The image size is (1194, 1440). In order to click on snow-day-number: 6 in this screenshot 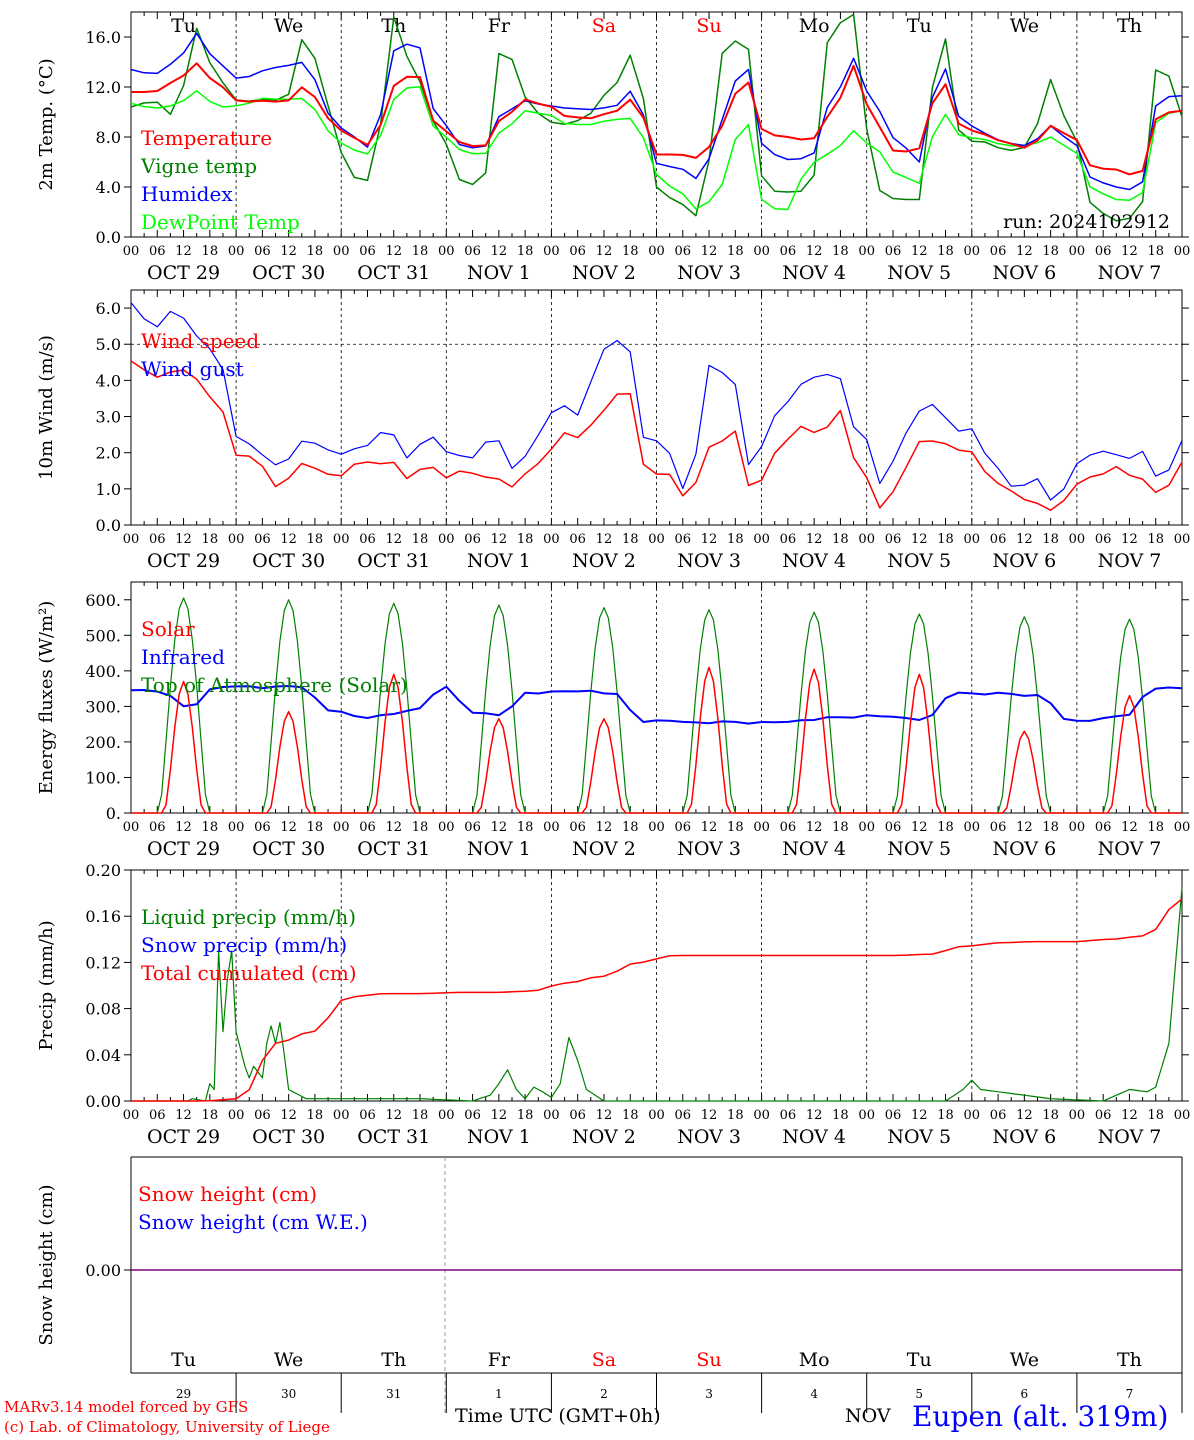, I will do `click(1025, 1394)`.